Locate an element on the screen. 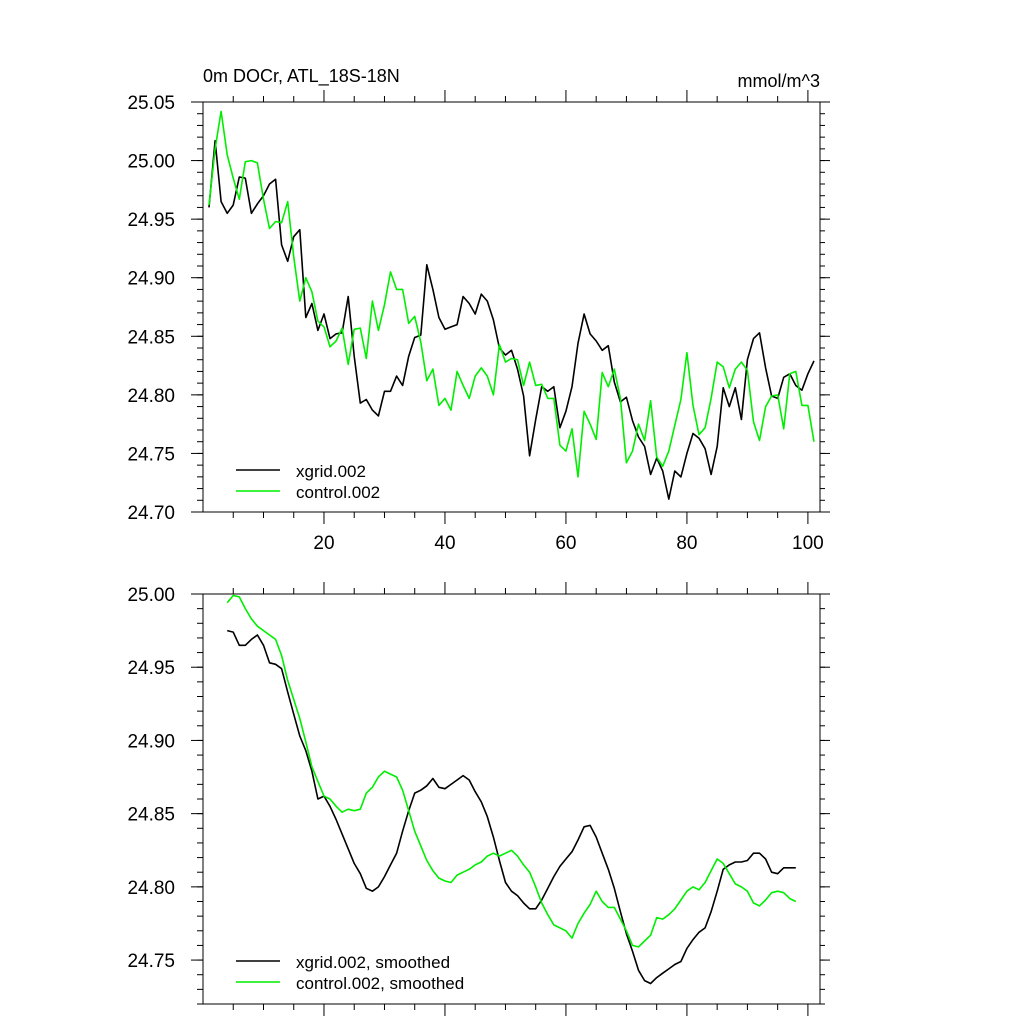 This screenshot has width=1024, height=1024. x-tick-label: 80 is located at coordinates (686, 543).